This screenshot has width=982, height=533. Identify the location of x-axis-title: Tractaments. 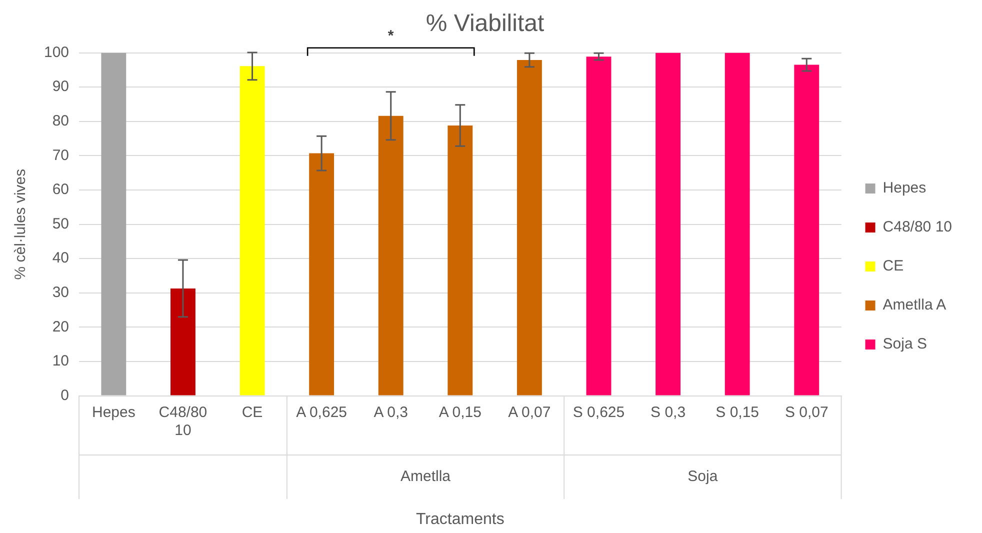
(460, 519).